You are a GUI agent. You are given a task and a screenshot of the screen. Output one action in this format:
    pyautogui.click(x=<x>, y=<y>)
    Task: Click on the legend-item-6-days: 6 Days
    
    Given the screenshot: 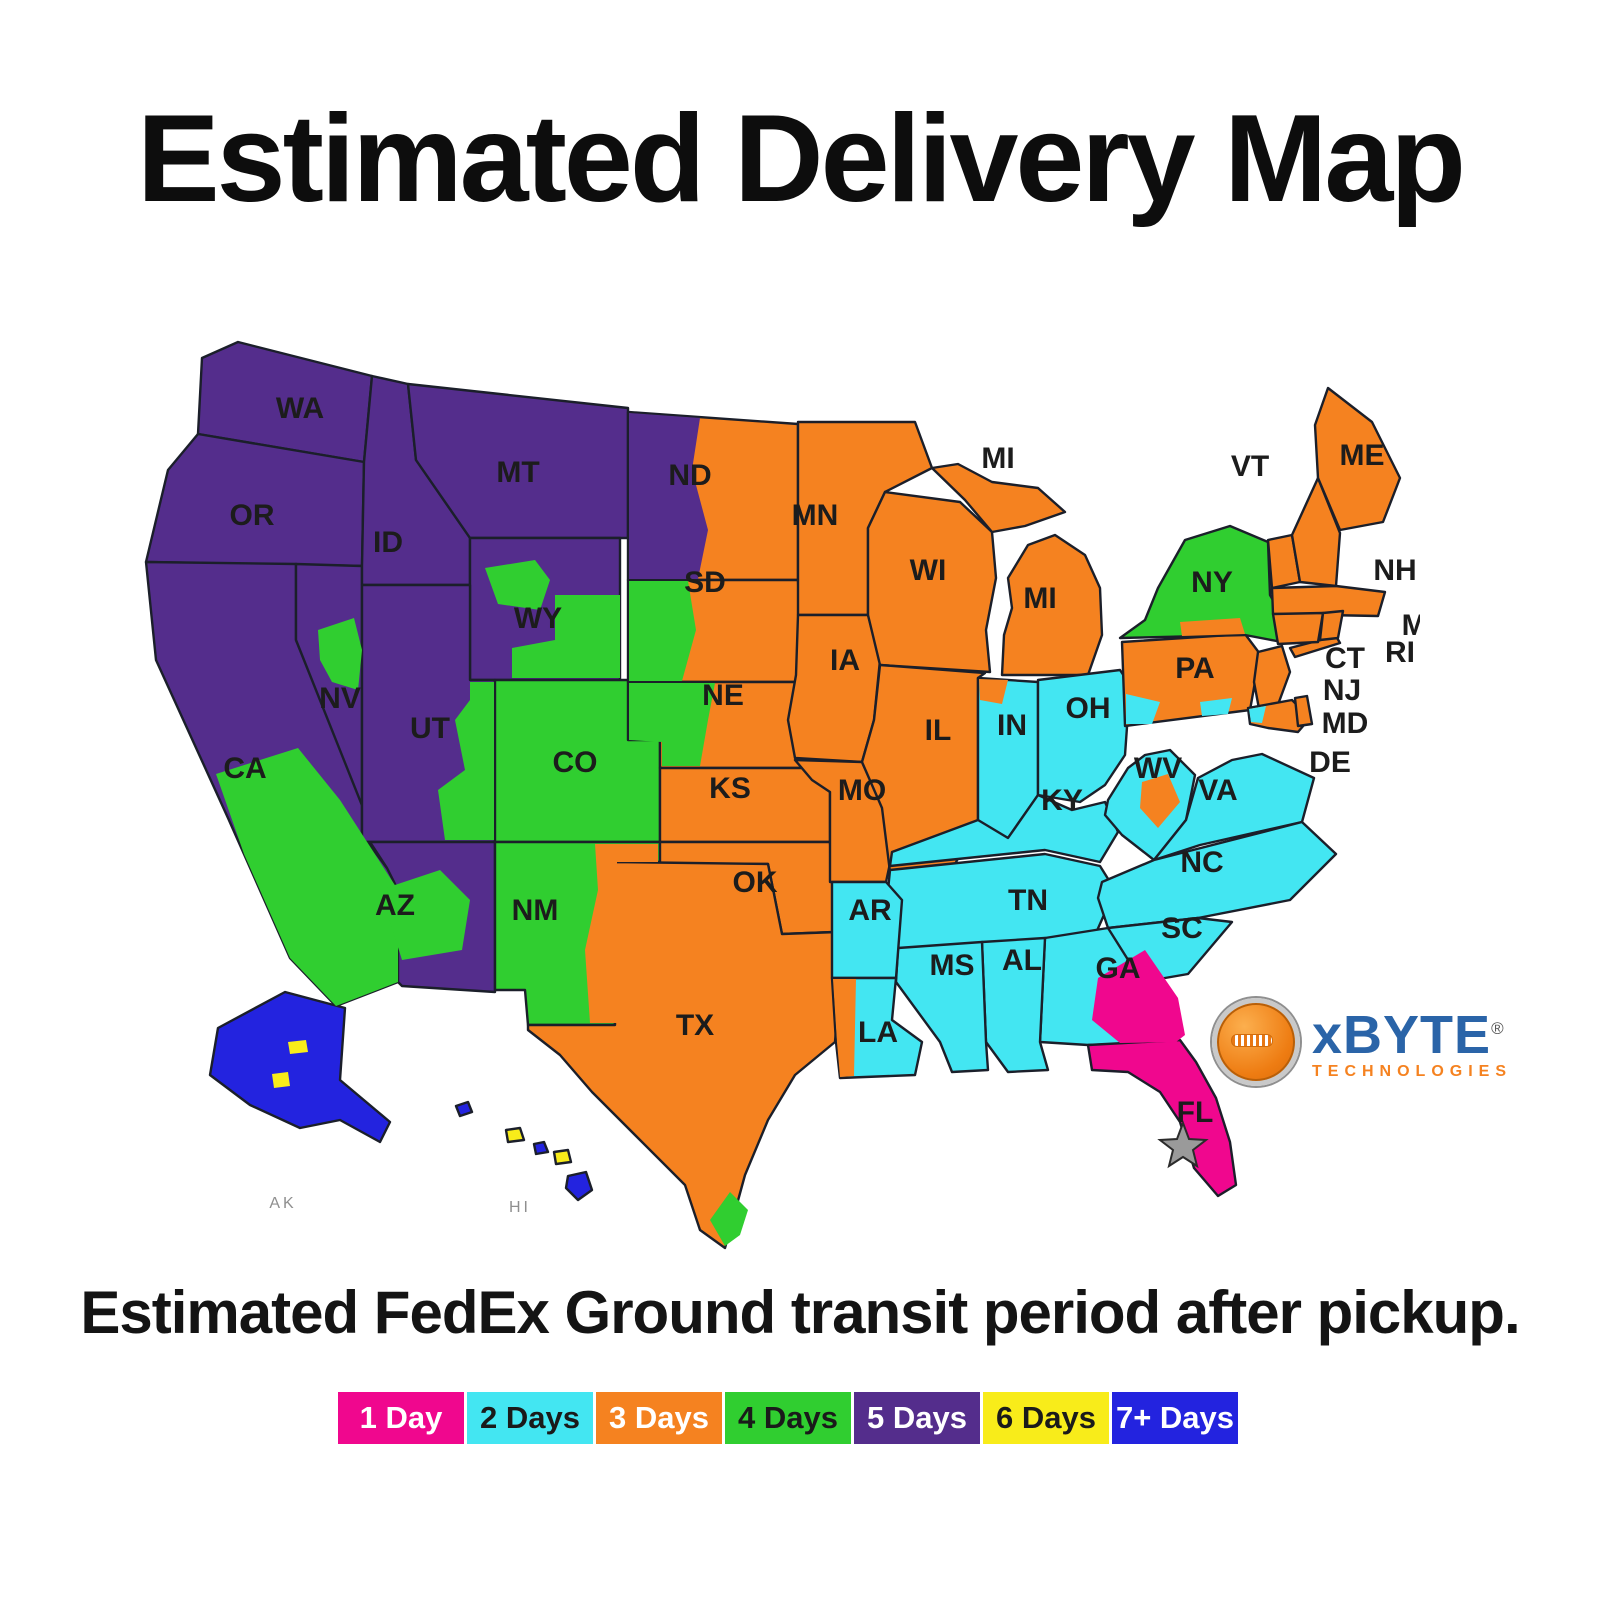 What is the action you would take?
    pyautogui.click(x=1046, y=1418)
    